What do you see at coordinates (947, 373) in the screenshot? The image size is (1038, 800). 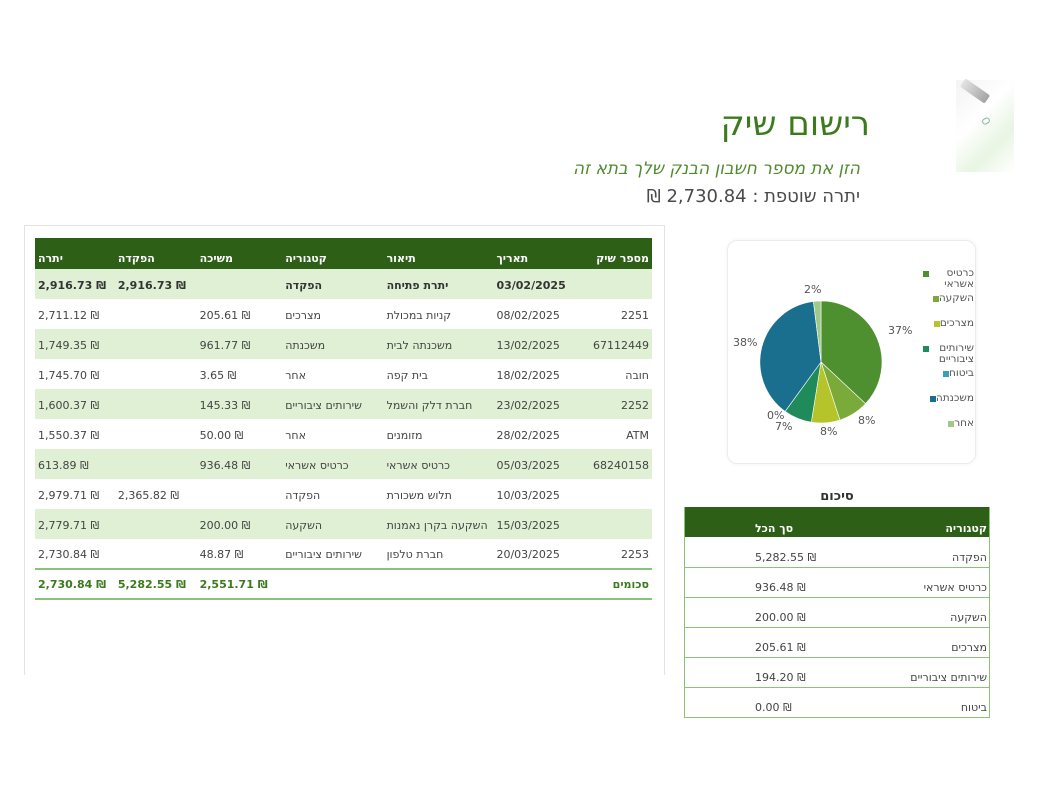 I see `legend-item-insurance: ביטוח` at bounding box center [947, 373].